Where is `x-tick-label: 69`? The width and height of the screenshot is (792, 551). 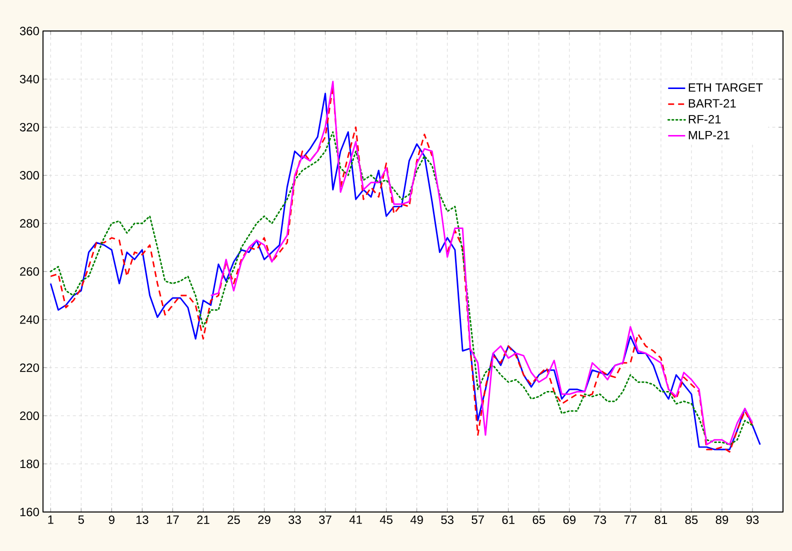
x-tick-label: 69 is located at coordinates (569, 520).